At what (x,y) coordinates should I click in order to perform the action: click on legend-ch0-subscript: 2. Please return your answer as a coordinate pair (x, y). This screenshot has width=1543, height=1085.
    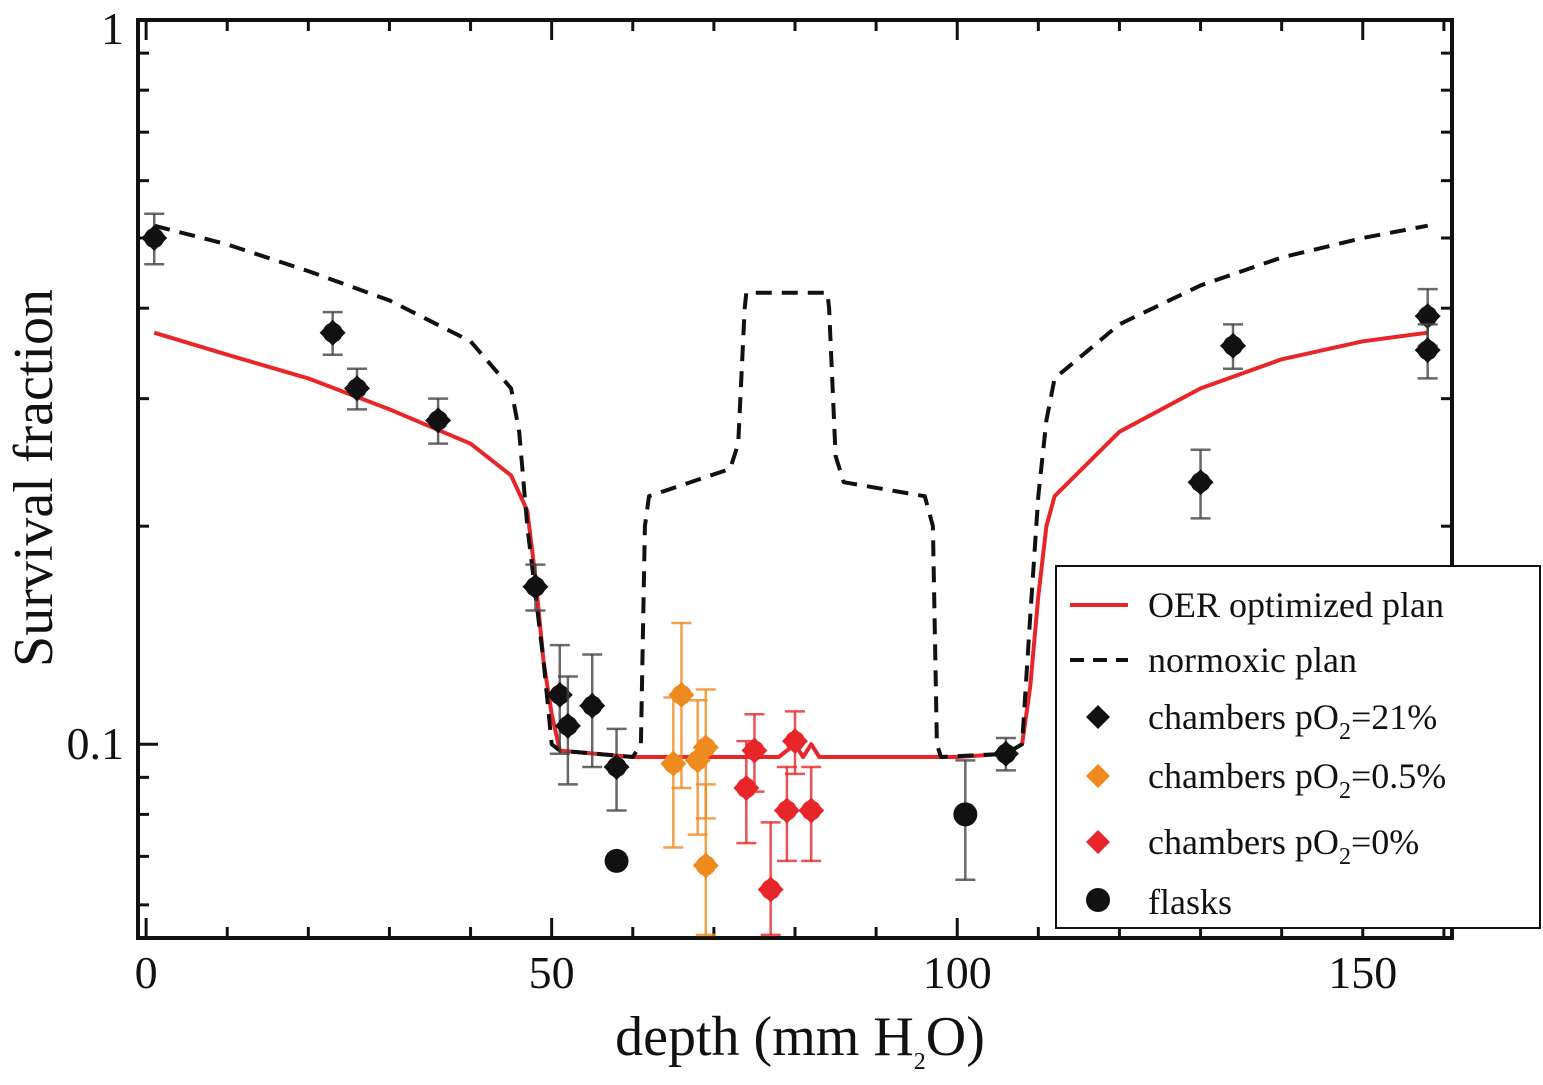
    Looking at the image, I should click on (1345, 857).